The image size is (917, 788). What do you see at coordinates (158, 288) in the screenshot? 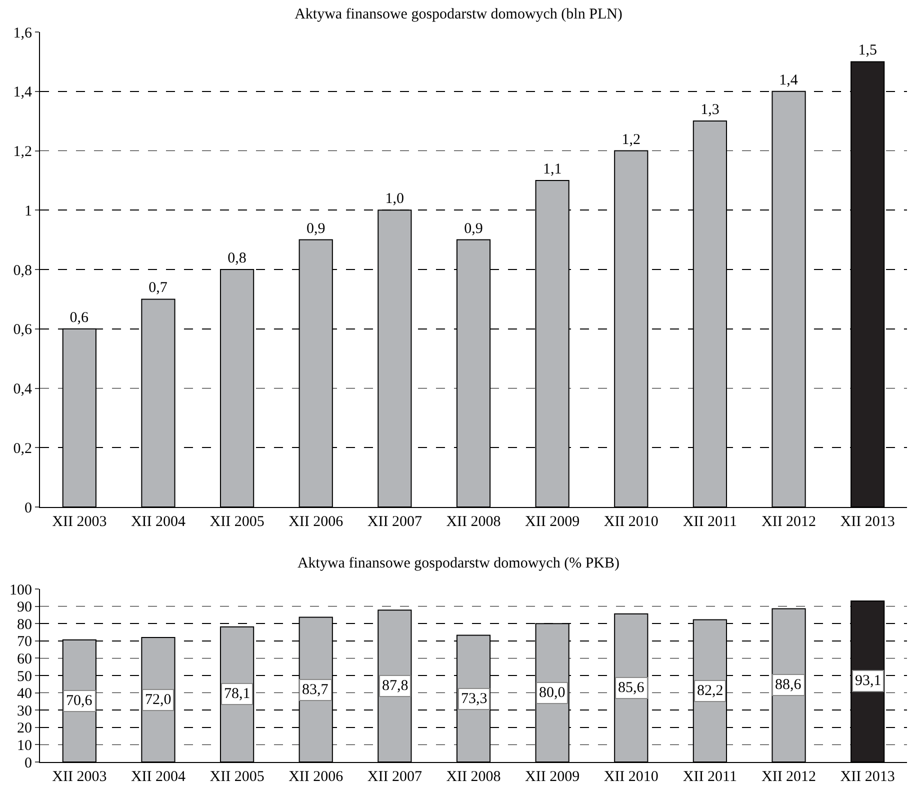
I see `data-label: 0,7` at bounding box center [158, 288].